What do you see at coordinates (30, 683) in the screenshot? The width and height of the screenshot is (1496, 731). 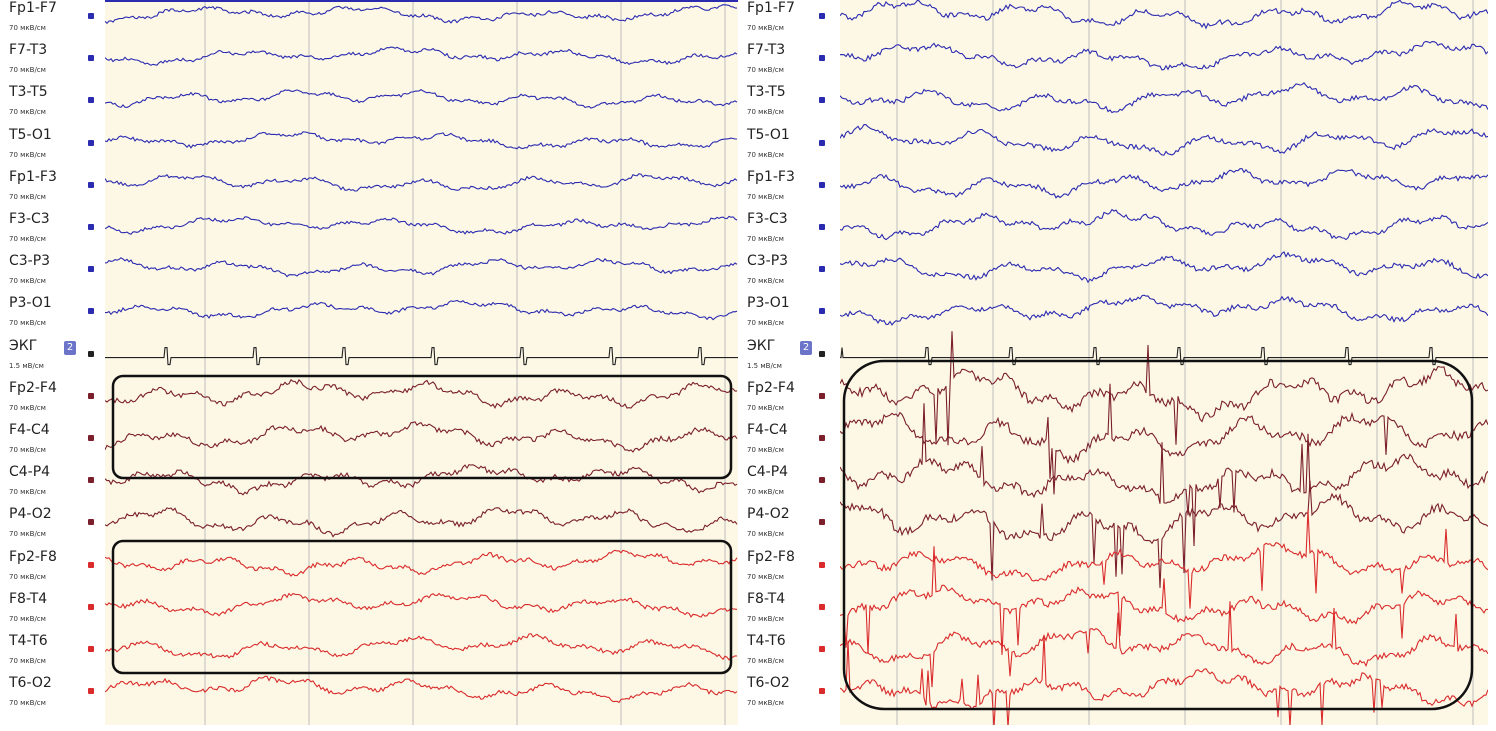 I see `channel-name: T6-O2` at bounding box center [30, 683].